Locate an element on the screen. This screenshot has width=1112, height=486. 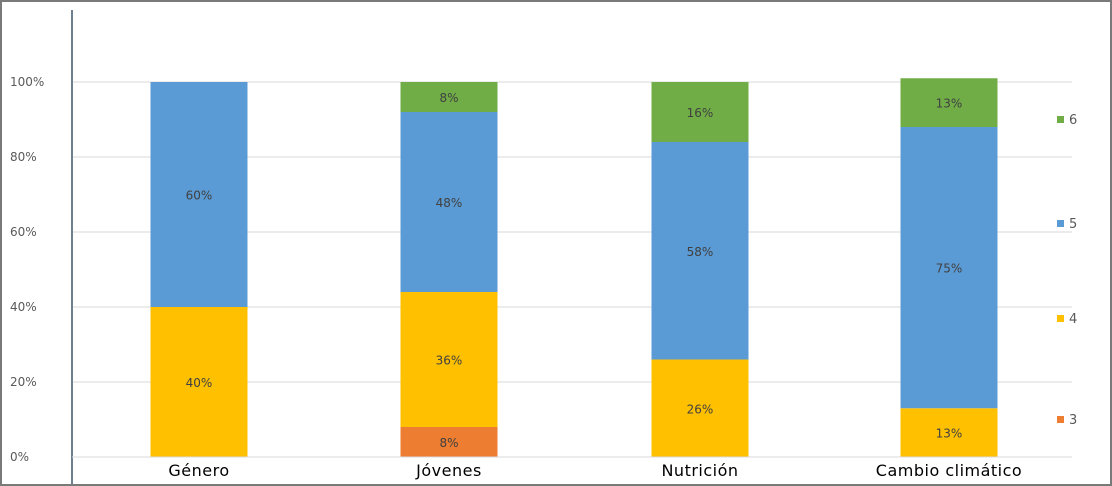
legend-label: 4 is located at coordinates (1073, 319).